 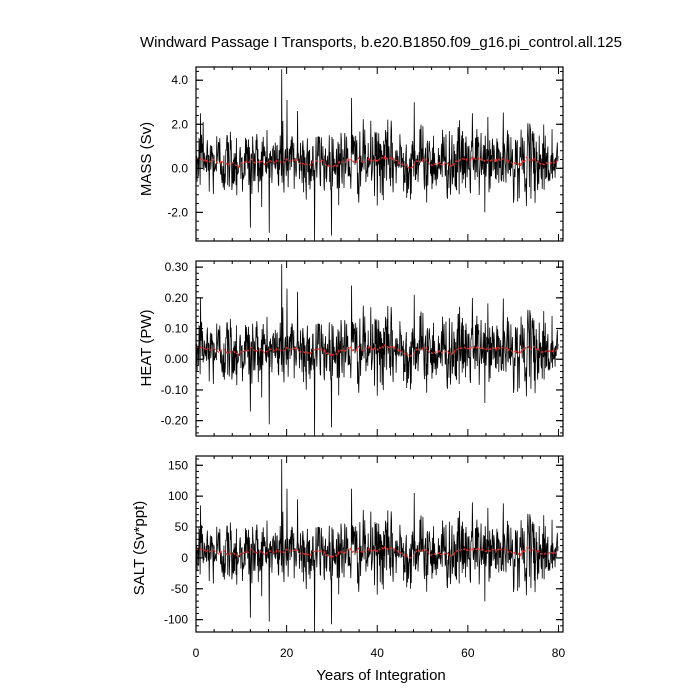 What do you see at coordinates (146, 348) in the screenshot?
I see `y-axis-label: HEAT (PW)` at bounding box center [146, 348].